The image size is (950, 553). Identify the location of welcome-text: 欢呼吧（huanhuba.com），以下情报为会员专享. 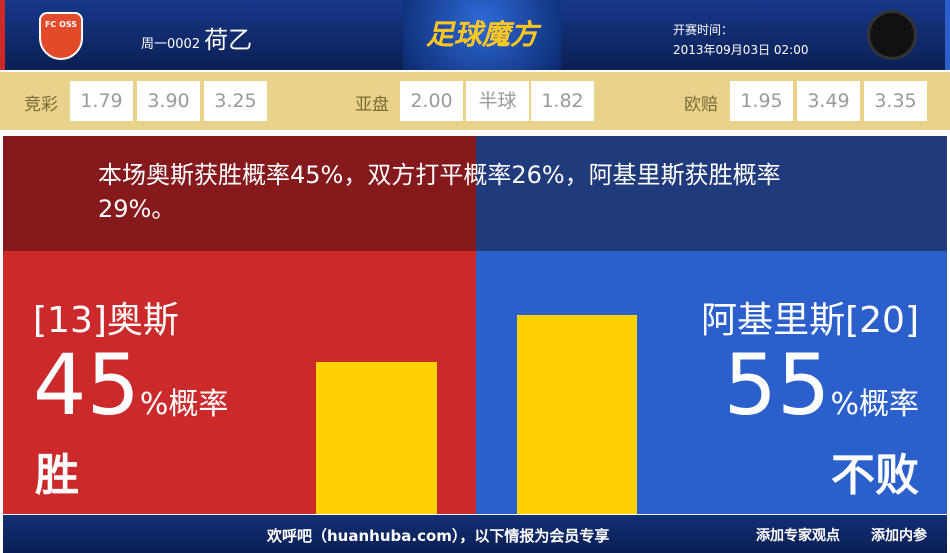
(438, 536).